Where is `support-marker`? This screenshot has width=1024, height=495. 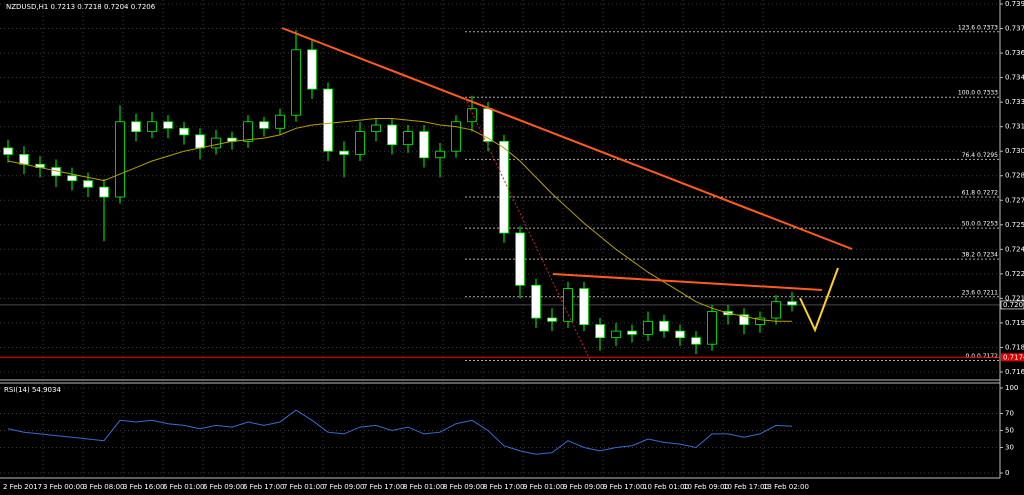 support-marker is located at coordinates (1012, 357).